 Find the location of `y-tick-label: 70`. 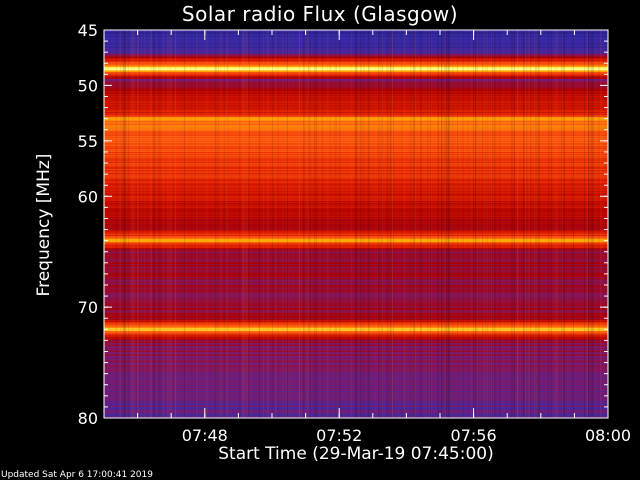

y-tick-label: 70 is located at coordinates (88, 307).